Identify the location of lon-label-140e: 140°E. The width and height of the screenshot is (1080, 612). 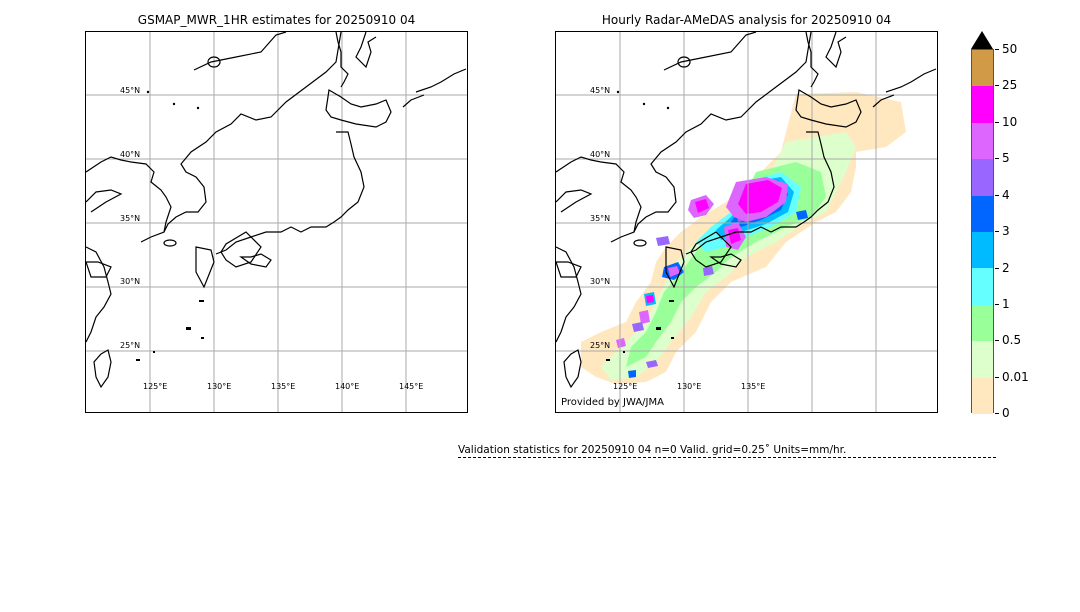
(347, 386).